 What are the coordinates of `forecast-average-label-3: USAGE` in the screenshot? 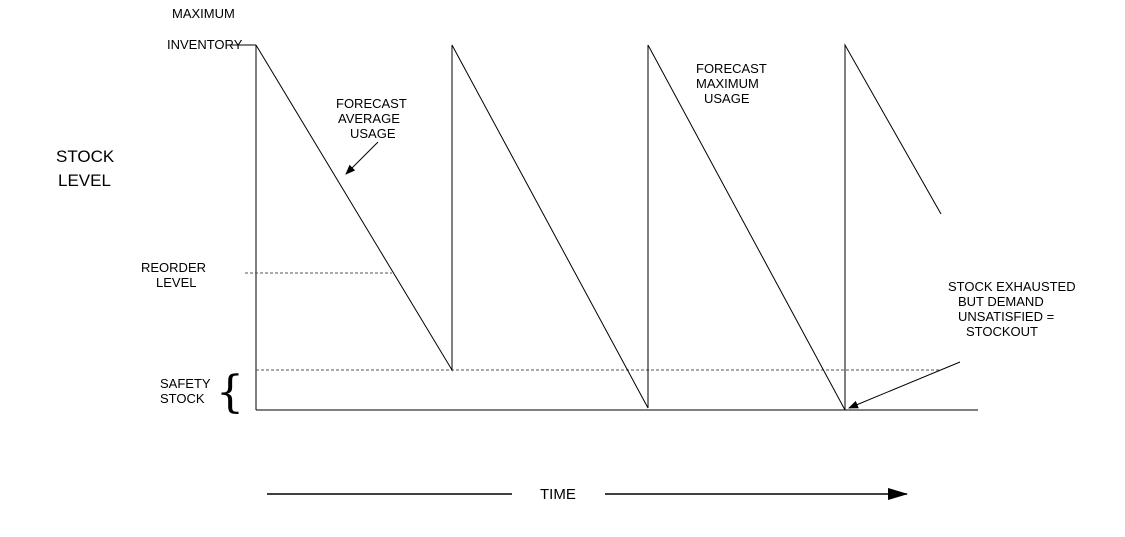 It's located at (373, 133).